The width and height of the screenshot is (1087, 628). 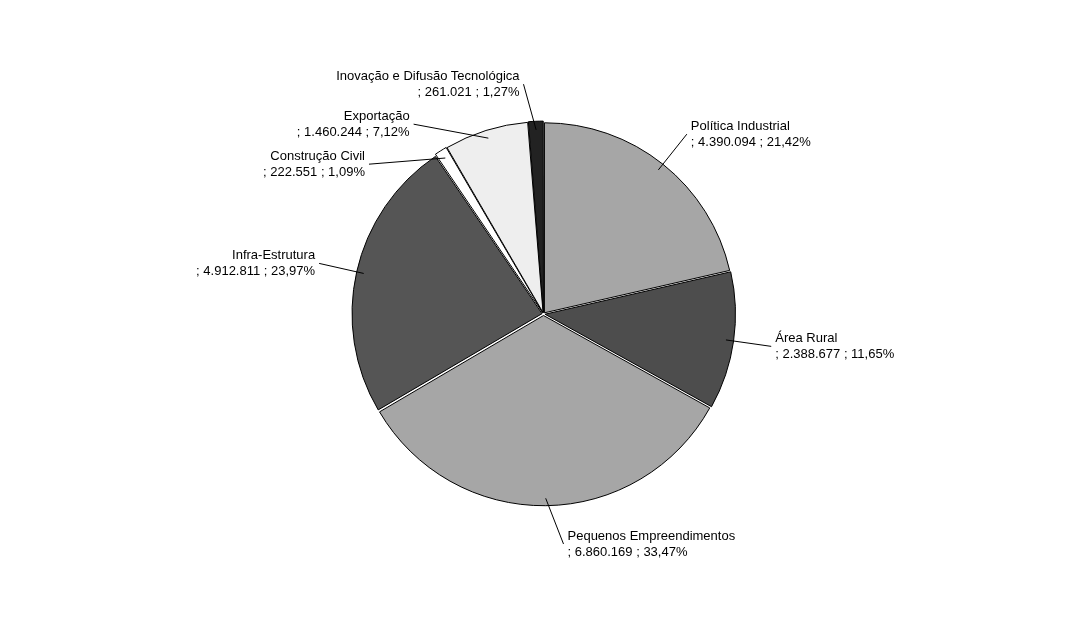 I want to click on slice-label: Política Industrial, so click(x=740, y=125).